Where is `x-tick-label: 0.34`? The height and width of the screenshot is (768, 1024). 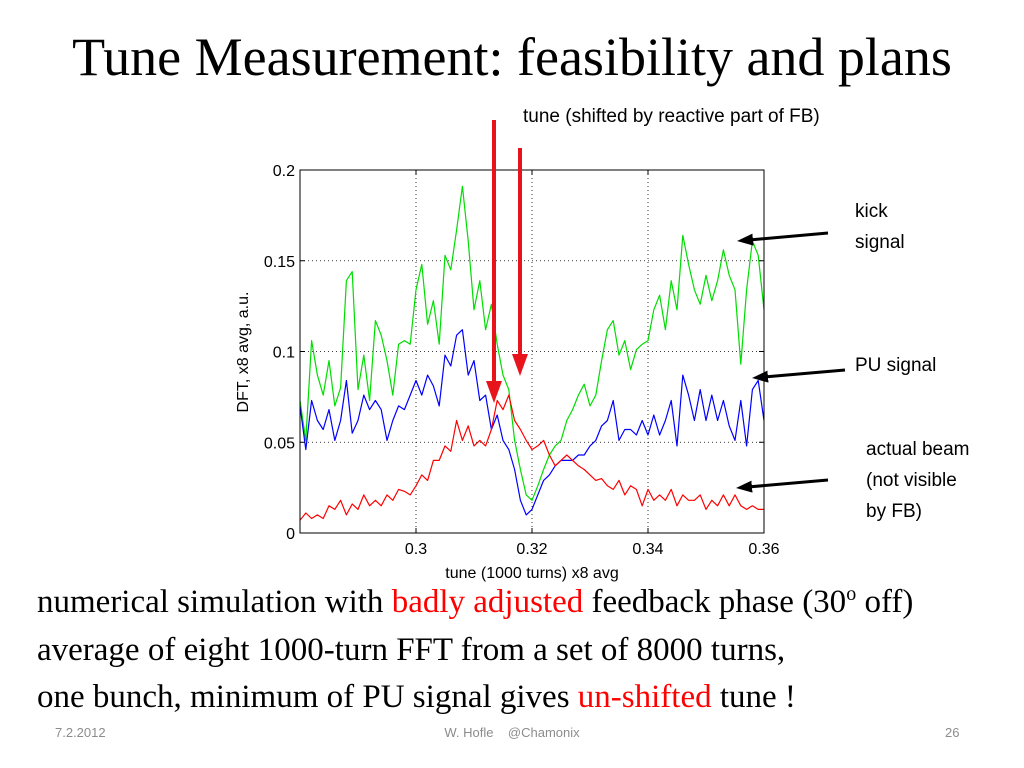 x-tick-label: 0.34 is located at coordinates (647, 549).